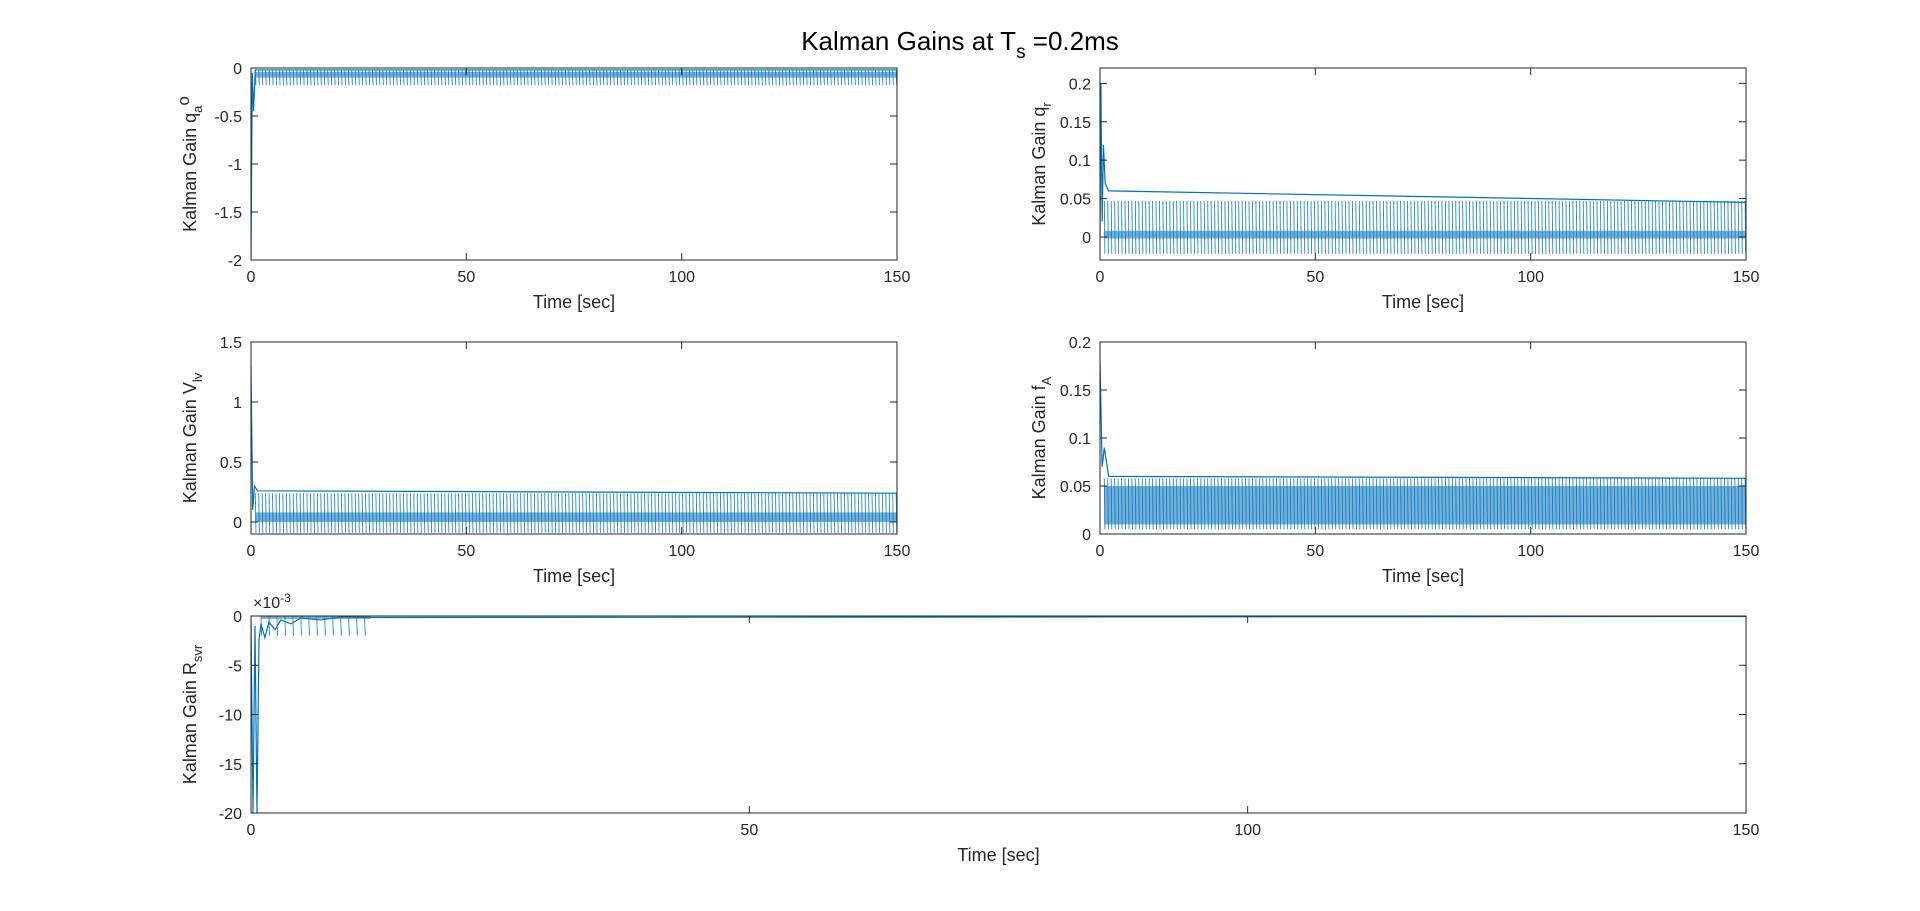  Describe the element at coordinates (1039, 441) in the screenshot. I see `y-label-base: Kalman Gain f` at that location.